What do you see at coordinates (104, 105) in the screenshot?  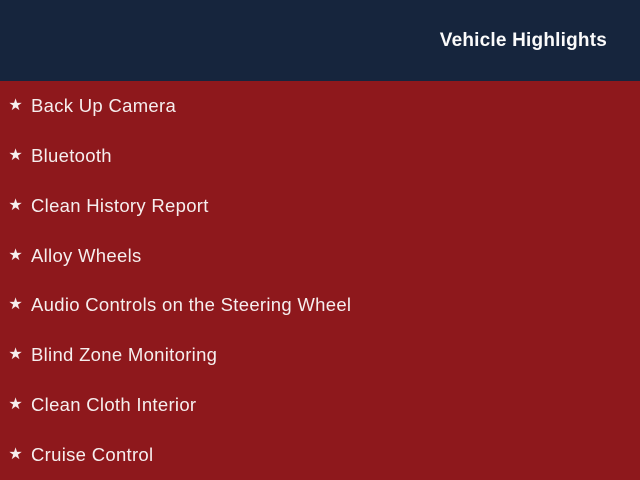 I see `highlight-label: Back Up Camera` at bounding box center [104, 105].